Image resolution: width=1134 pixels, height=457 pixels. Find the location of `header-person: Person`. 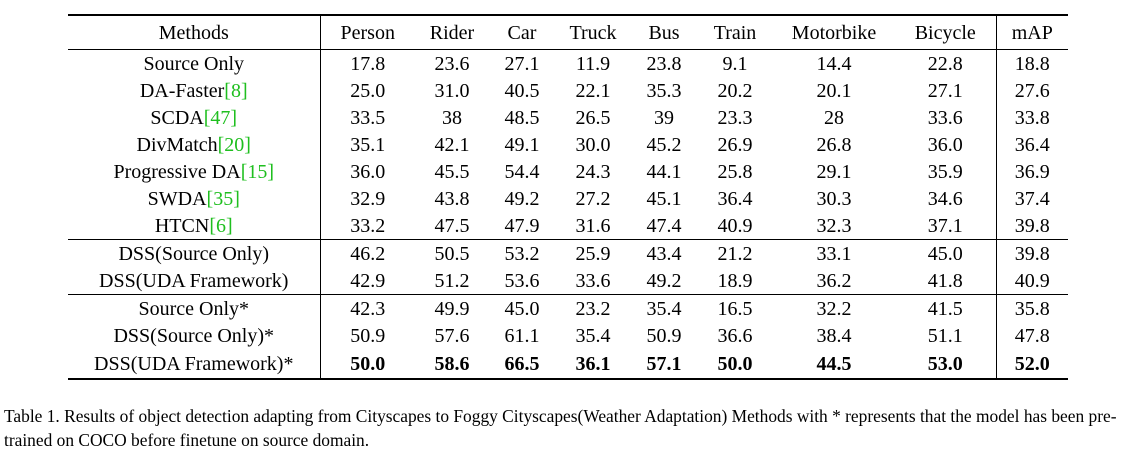

header-person: Person is located at coordinates (367, 32).